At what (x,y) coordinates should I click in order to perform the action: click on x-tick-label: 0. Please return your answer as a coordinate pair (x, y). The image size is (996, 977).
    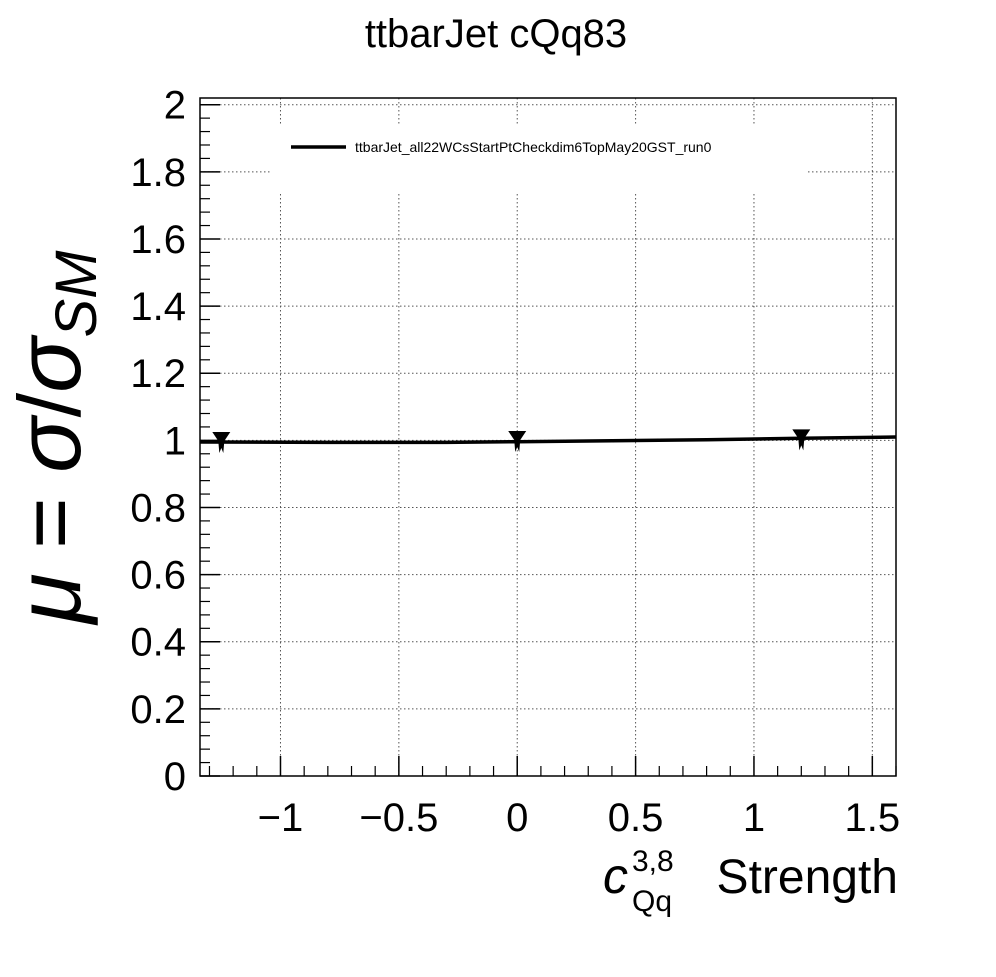
    Looking at the image, I should click on (517, 818).